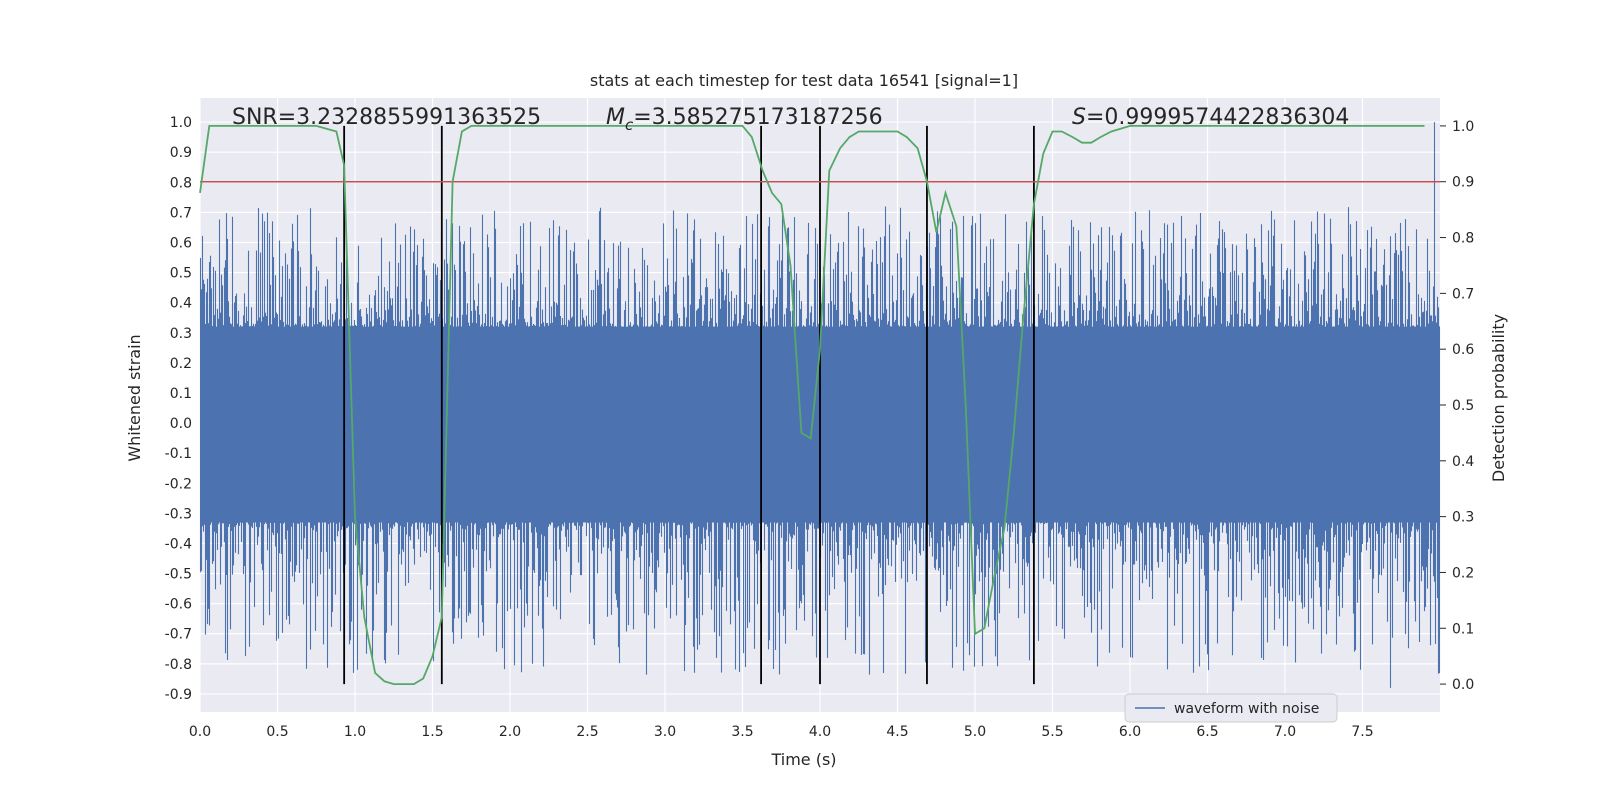  What do you see at coordinates (181, 183) in the screenshot?
I see `y-tick-label: 0.8` at bounding box center [181, 183].